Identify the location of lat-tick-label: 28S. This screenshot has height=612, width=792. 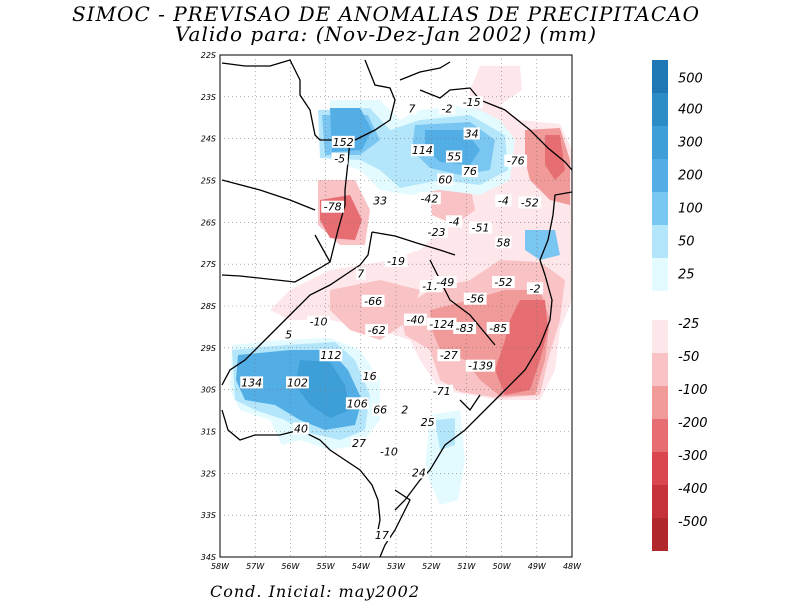
(208, 306).